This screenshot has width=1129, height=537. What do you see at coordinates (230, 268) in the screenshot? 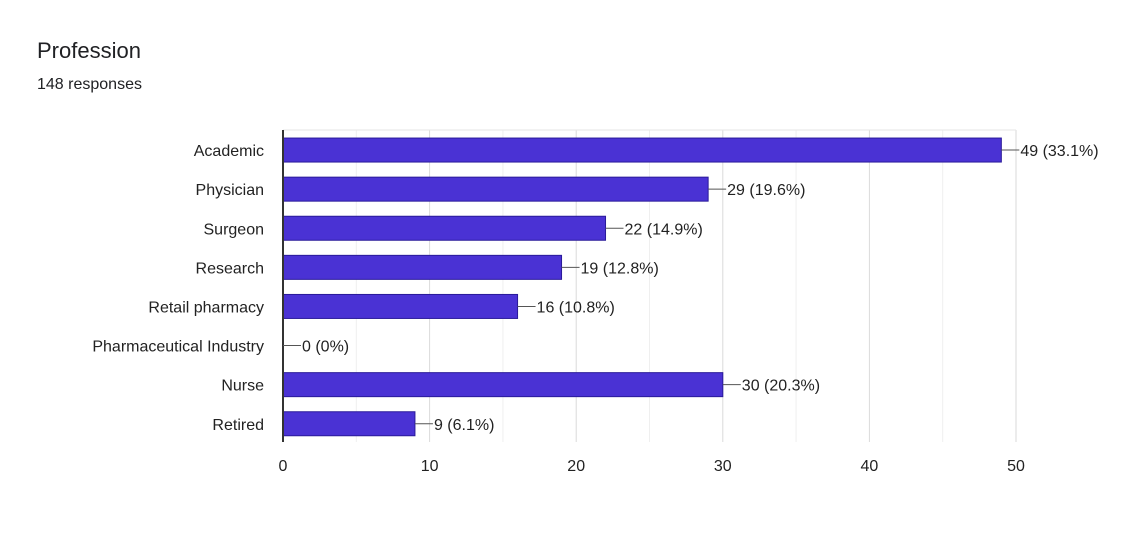
I see `category-label: Research` at bounding box center [230, 268].